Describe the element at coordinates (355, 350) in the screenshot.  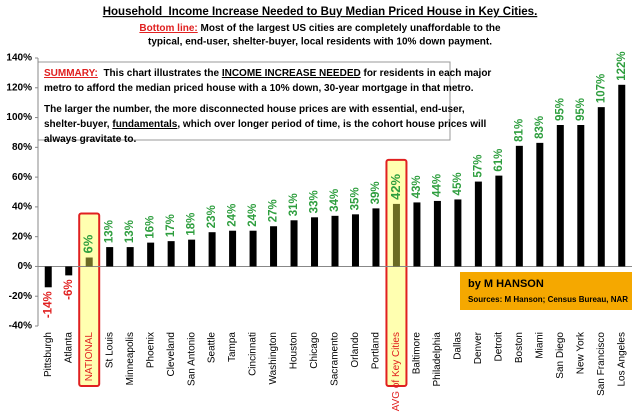
I see `x-tick-label: Orlando` at that location.